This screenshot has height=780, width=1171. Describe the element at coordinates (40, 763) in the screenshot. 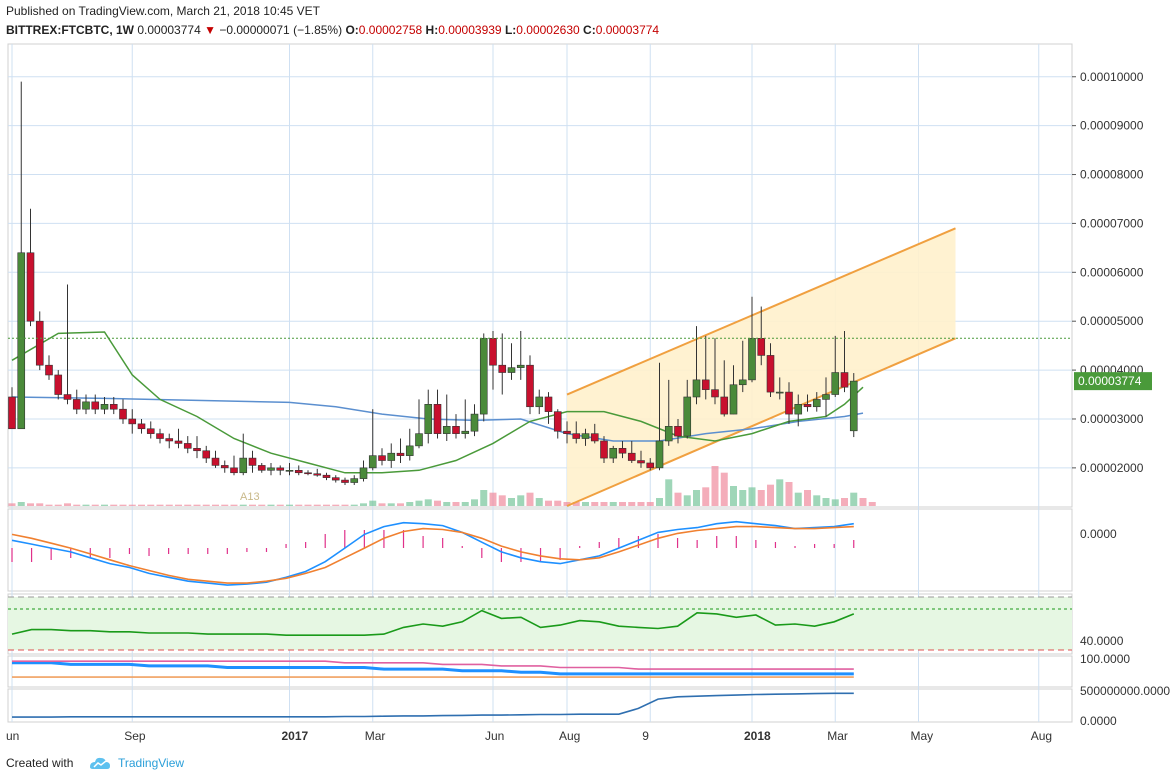

I see `created-with-label: Created with` at that location.